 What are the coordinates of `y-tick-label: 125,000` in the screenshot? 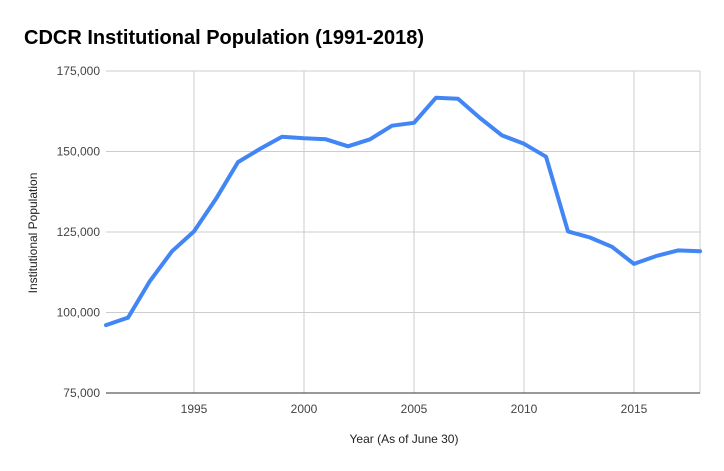 It's located at (79, 232).